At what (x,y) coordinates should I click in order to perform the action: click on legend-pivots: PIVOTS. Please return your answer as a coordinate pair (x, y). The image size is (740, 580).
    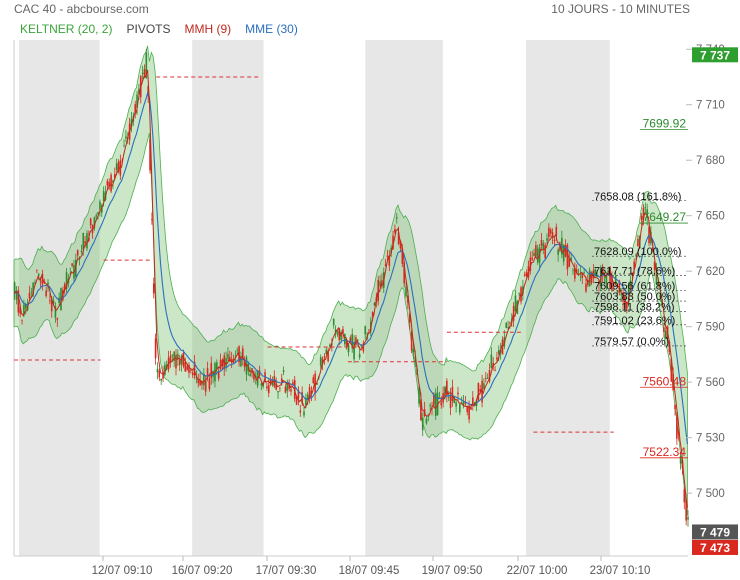
    Looking at the image, I should click on (148, 29).